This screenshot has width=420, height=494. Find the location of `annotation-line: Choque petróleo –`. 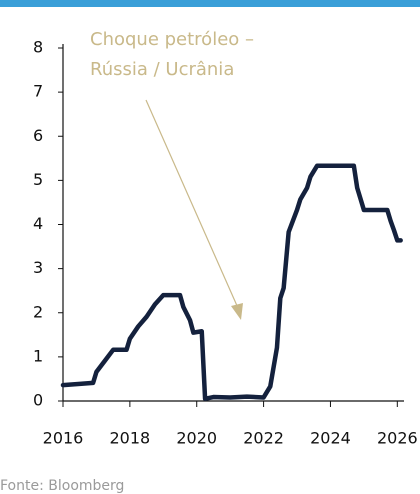

annotation-line: Choque petróleo – is located at coordinates (172, 39).